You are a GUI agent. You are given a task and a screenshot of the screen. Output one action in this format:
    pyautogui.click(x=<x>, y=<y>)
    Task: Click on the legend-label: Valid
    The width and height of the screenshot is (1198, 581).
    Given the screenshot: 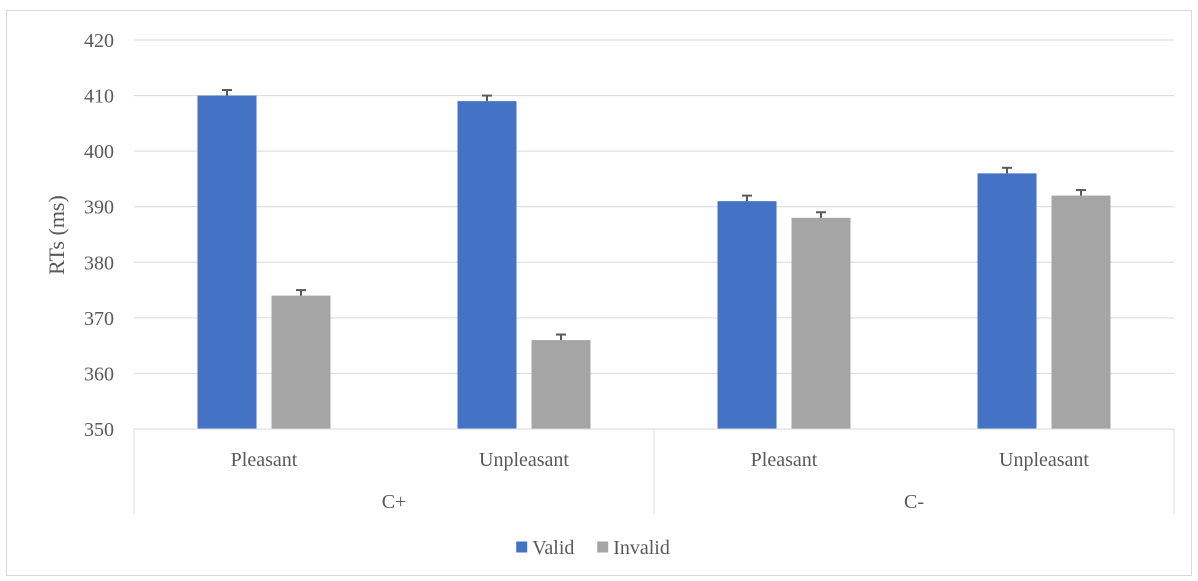 What is the action you would take?
    pyautogui.click(x=553, y=548)
    